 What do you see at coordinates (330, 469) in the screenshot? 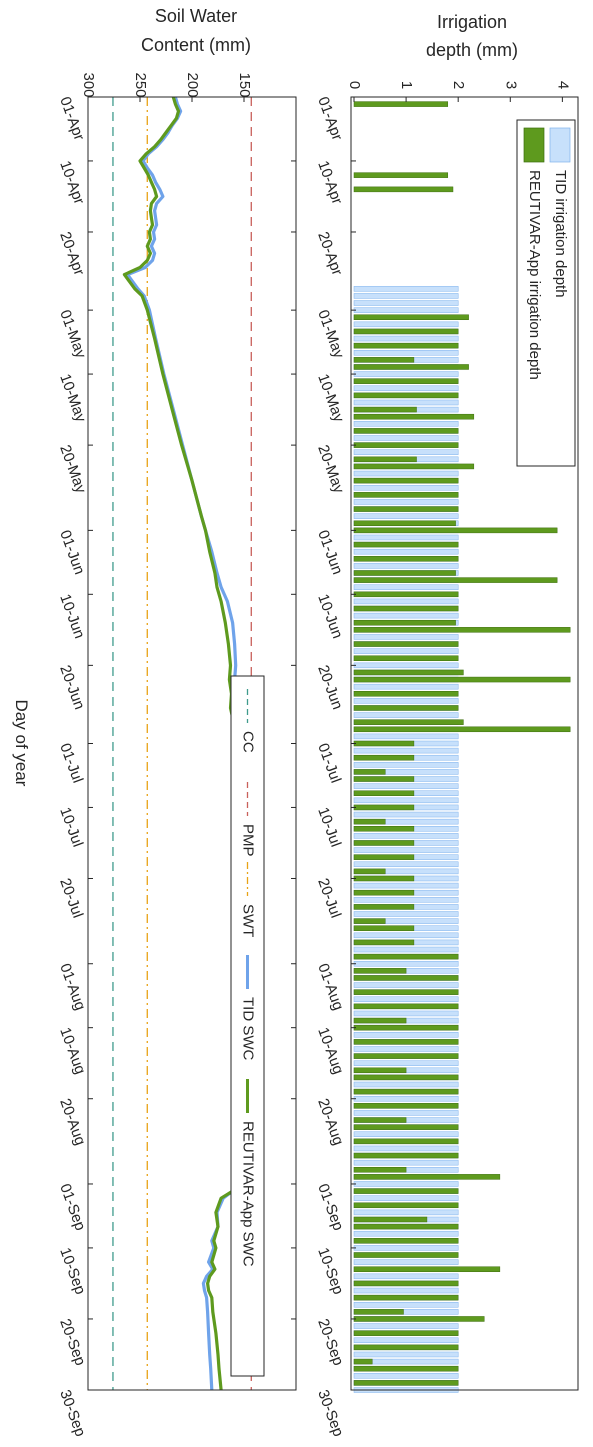
I see `irrigation-xtick-label: 20-May` at bounding box center [330, 469].